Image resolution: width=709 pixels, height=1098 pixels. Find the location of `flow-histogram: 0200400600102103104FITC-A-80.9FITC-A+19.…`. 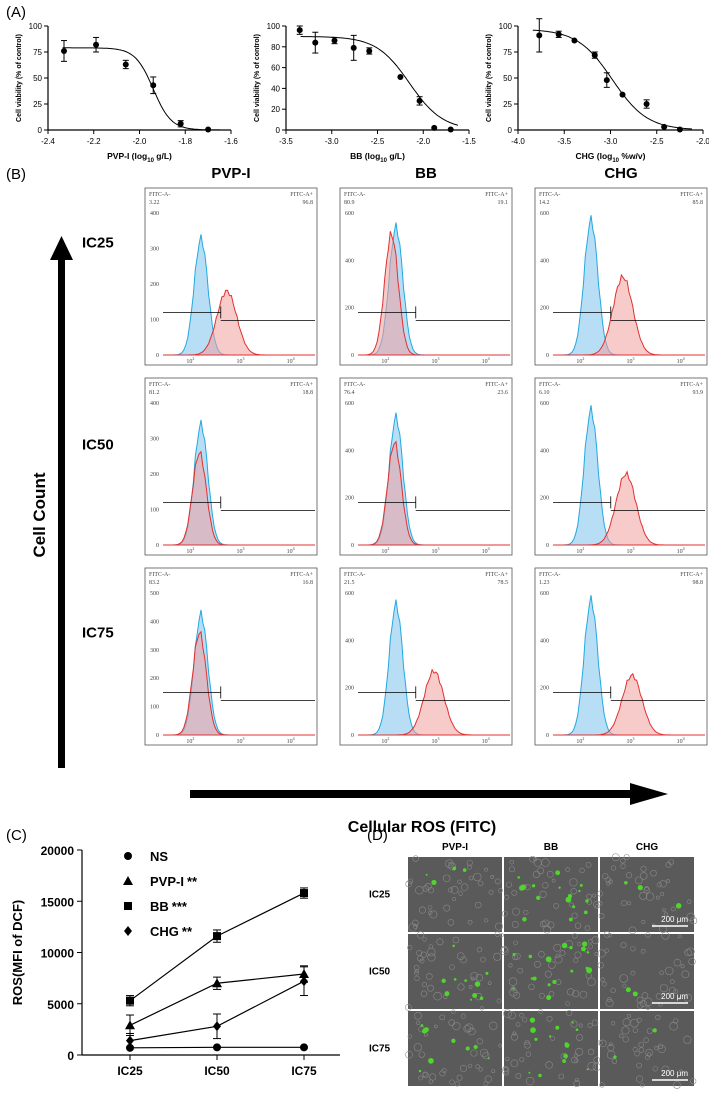

flow-histogram: 0200400600102103104FITC-A-80.9FITC-A+19.… is located at coordinates (426, 276).